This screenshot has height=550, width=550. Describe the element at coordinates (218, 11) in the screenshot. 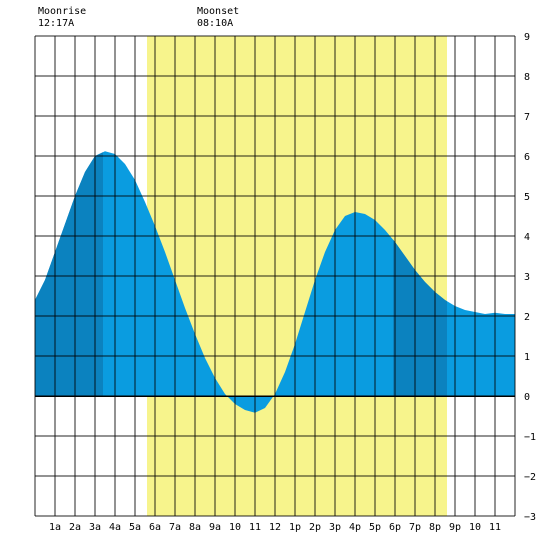

I see `moonset-title: Moonset` at that location.